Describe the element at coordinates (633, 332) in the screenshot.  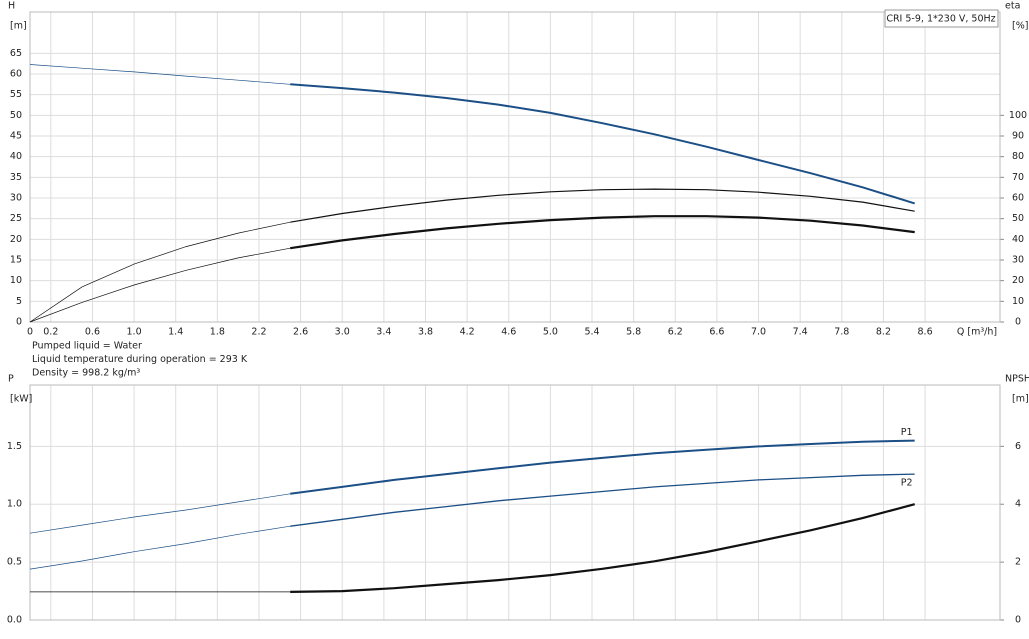
I see `x-tick-label: 5.8` at that location.